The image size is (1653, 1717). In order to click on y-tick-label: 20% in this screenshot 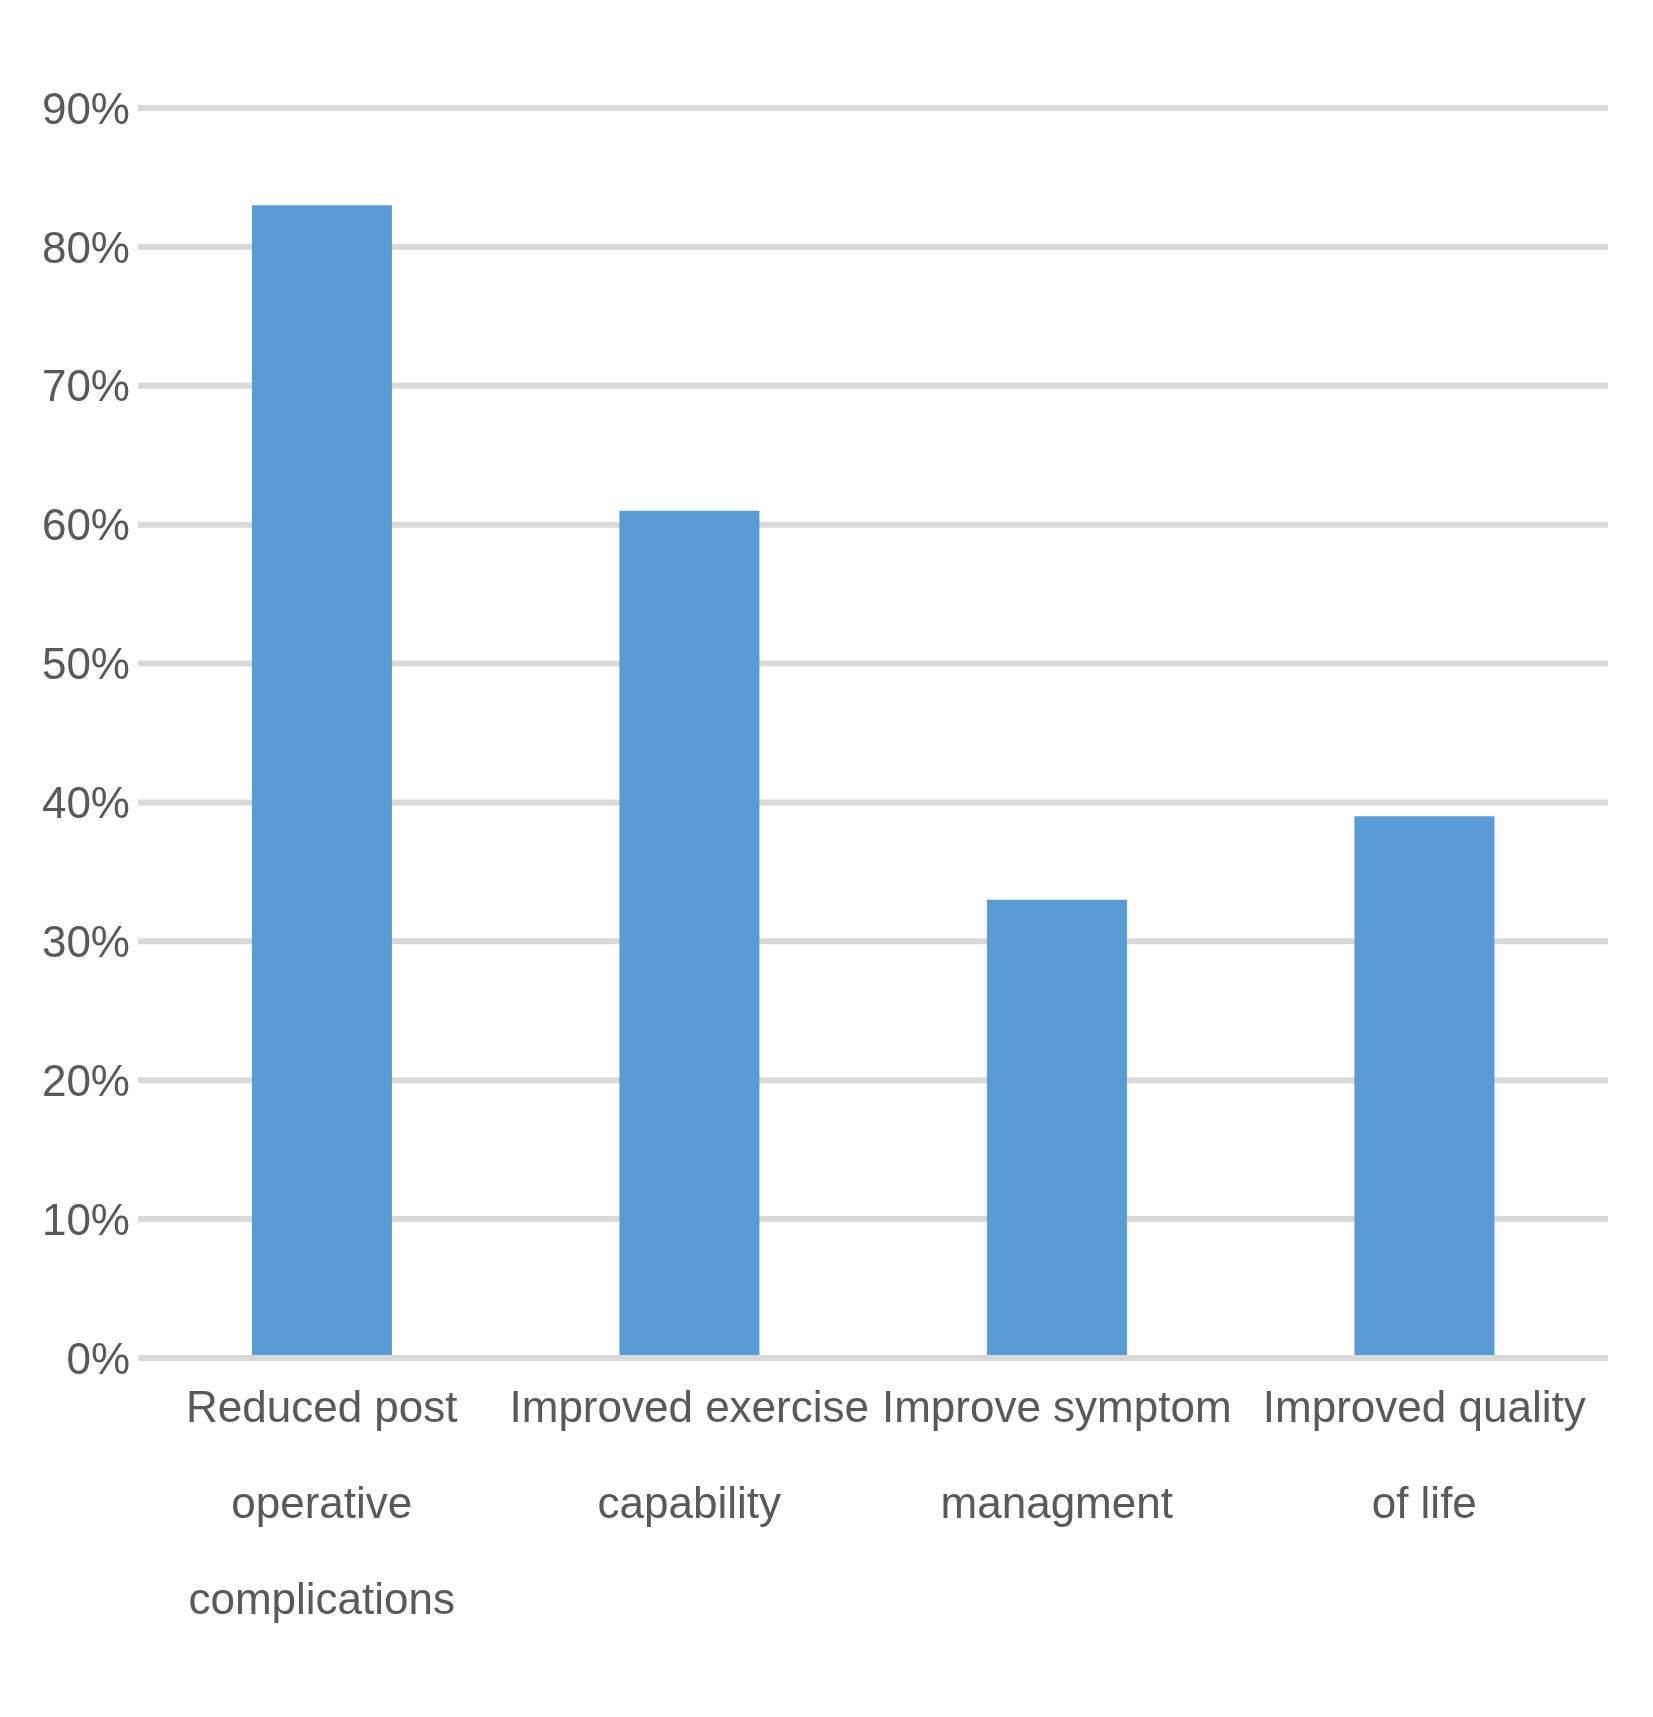, I will do `click(85, 1080)`.